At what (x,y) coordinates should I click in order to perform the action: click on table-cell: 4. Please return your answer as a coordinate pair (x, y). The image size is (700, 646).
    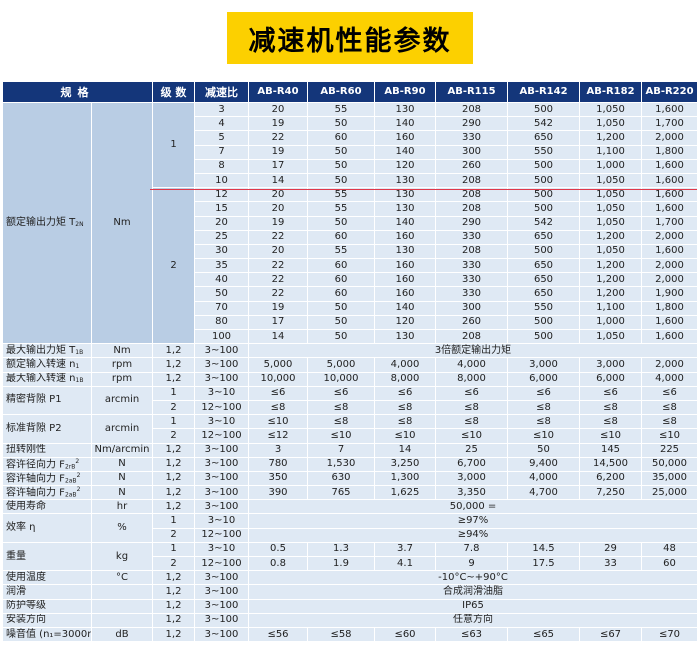
    Looking at the image, I should click on (221, 124).